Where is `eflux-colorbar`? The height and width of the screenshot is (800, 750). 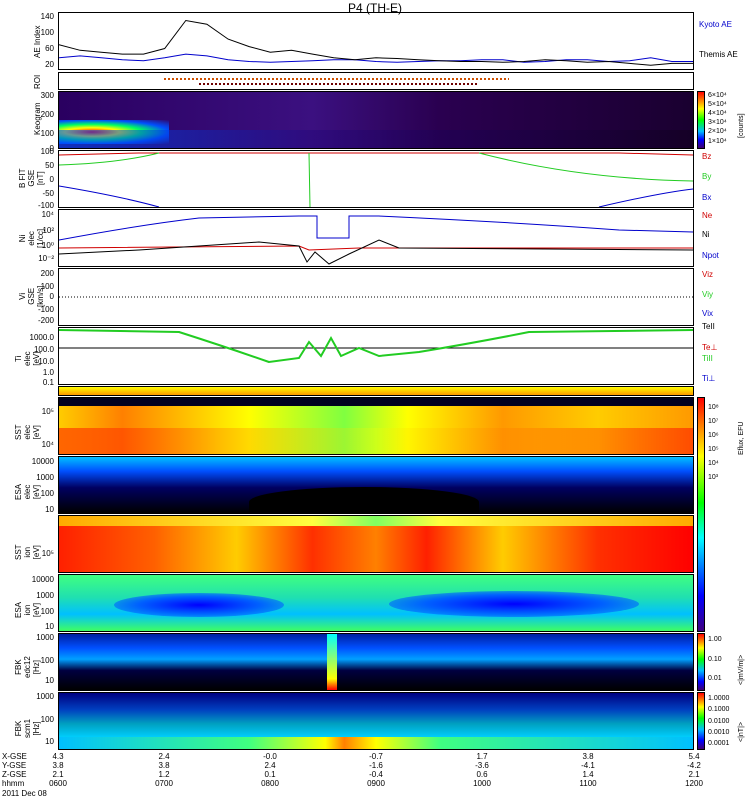 eflux-colorbar is located at coordinates (701, 514).